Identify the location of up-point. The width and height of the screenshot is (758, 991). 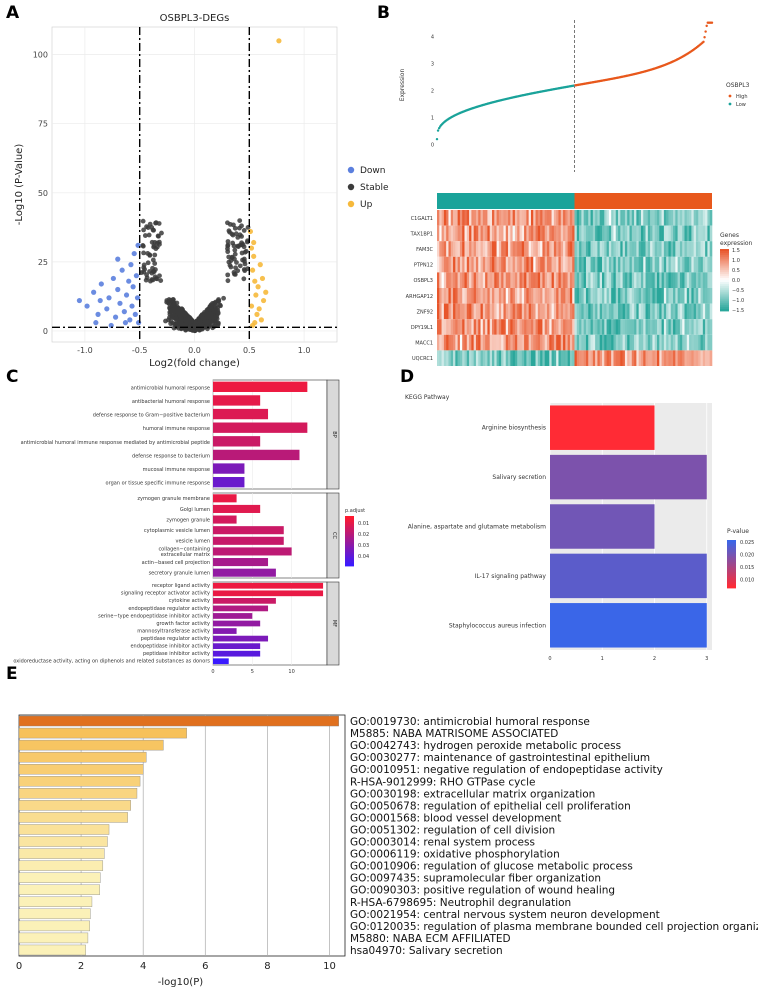
(254, 242).